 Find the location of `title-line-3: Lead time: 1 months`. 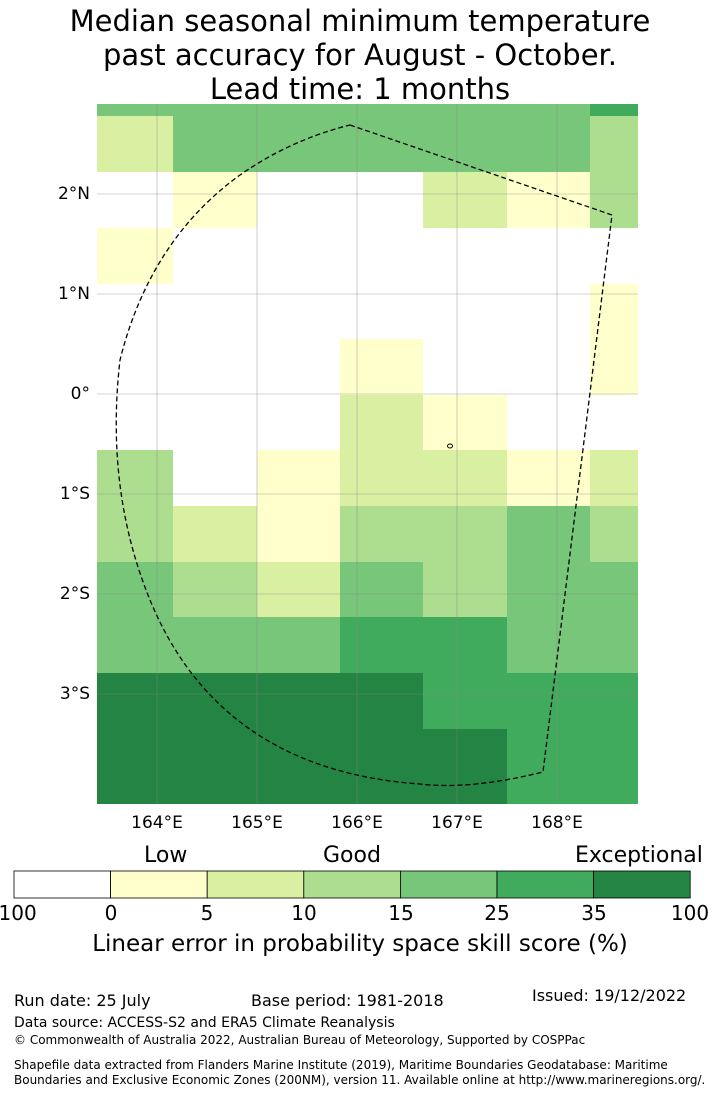

title-line-3: Lead time: 1 months is located at coordinates (360, 89).